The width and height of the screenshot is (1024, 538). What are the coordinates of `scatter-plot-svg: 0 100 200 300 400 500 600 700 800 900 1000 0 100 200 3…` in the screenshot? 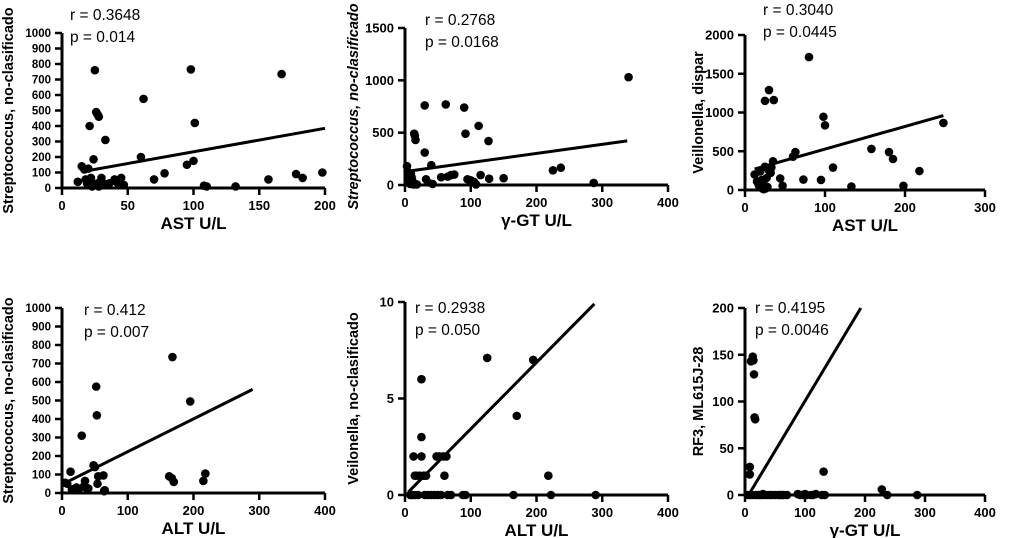 It's located at (168, 417).